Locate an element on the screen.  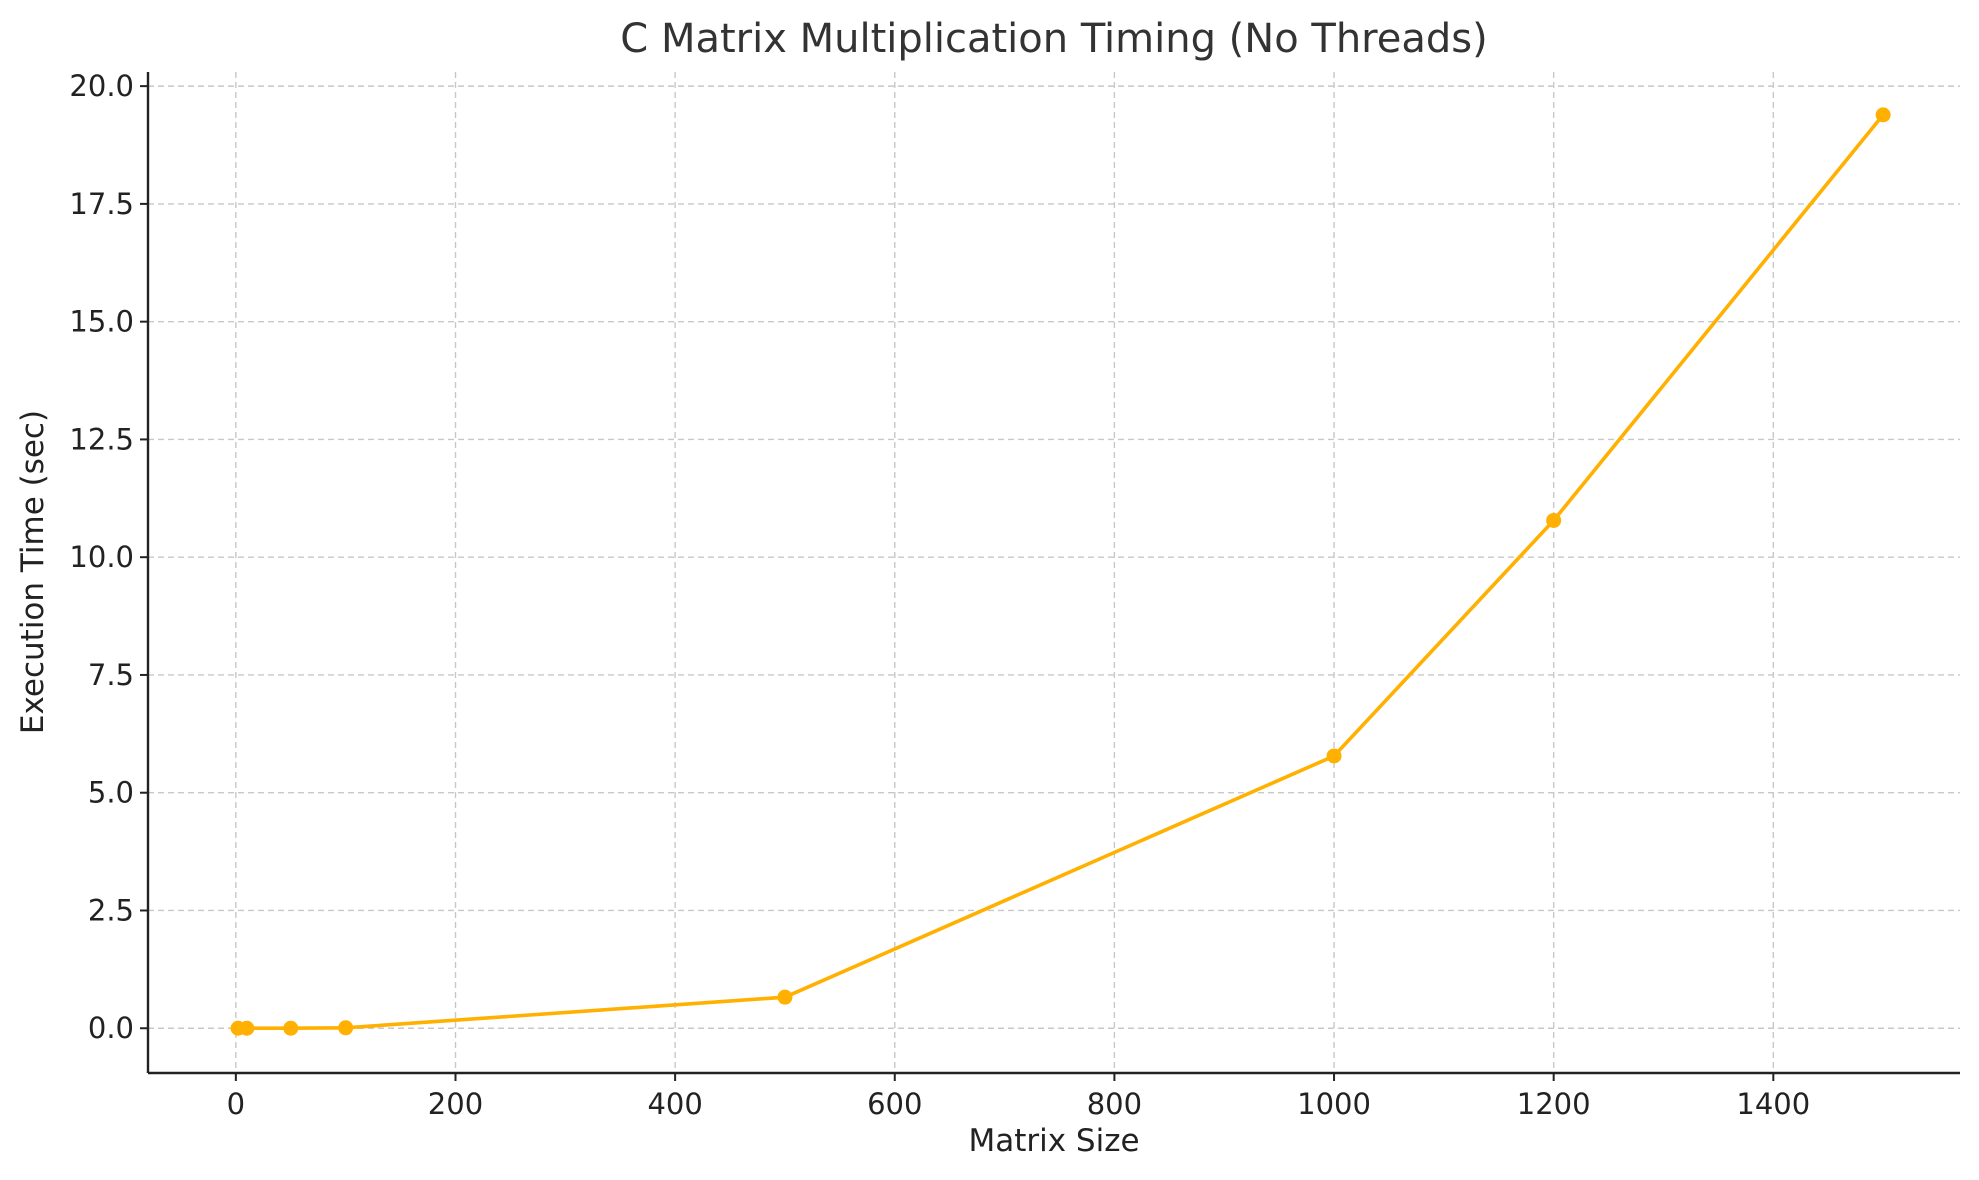
y-tick-label: 17.5 is located at coordinates (101, 204).